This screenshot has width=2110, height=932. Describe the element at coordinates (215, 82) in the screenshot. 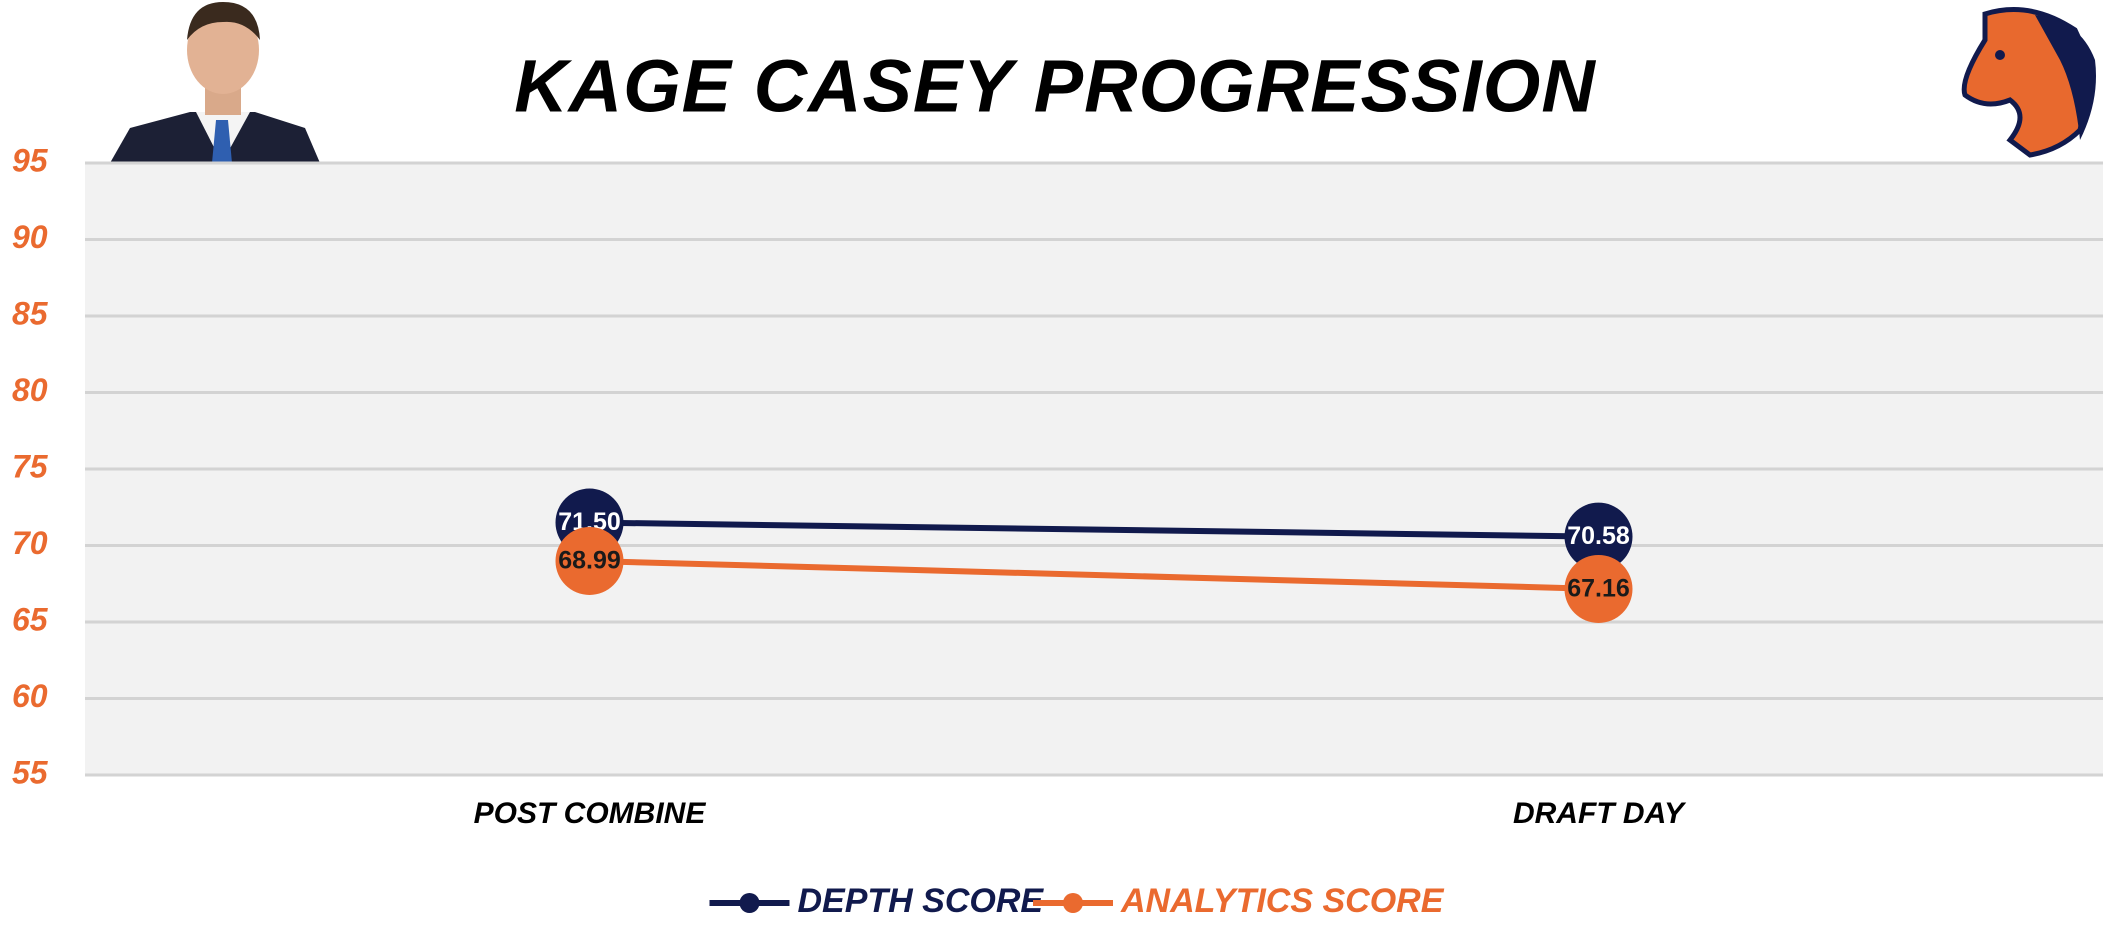

I see `player-photo` at that location.